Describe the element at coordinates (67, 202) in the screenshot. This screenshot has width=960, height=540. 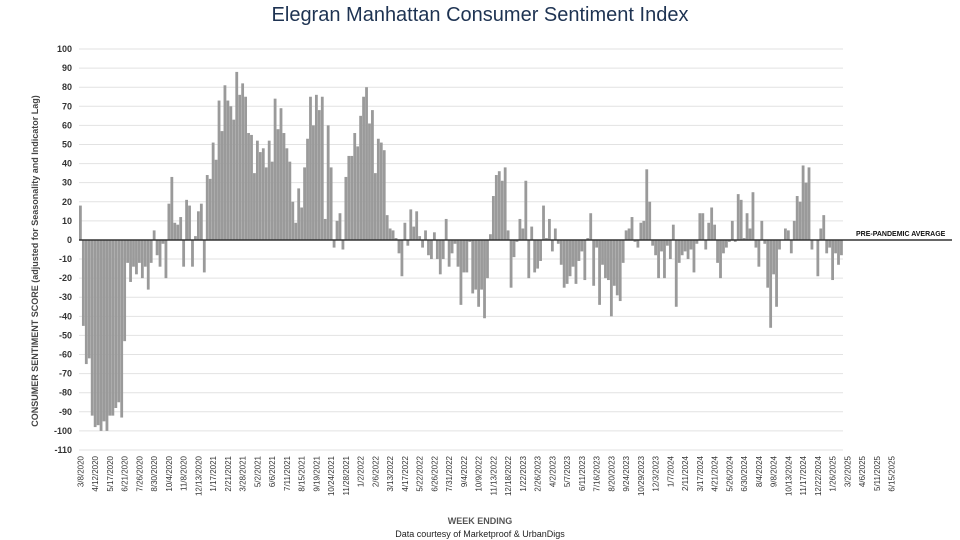
I see `y-tick-label: 20` at that location.